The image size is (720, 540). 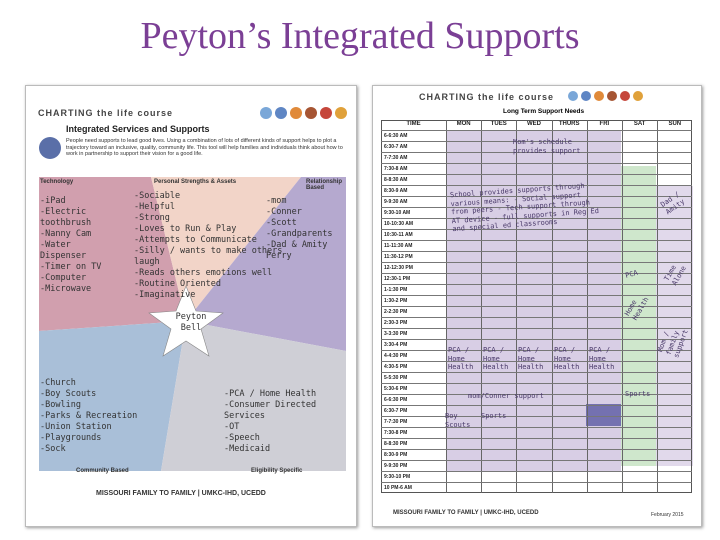 I want to click on doc-heading: Long Term Support Needs, so click(x=544, y=111).